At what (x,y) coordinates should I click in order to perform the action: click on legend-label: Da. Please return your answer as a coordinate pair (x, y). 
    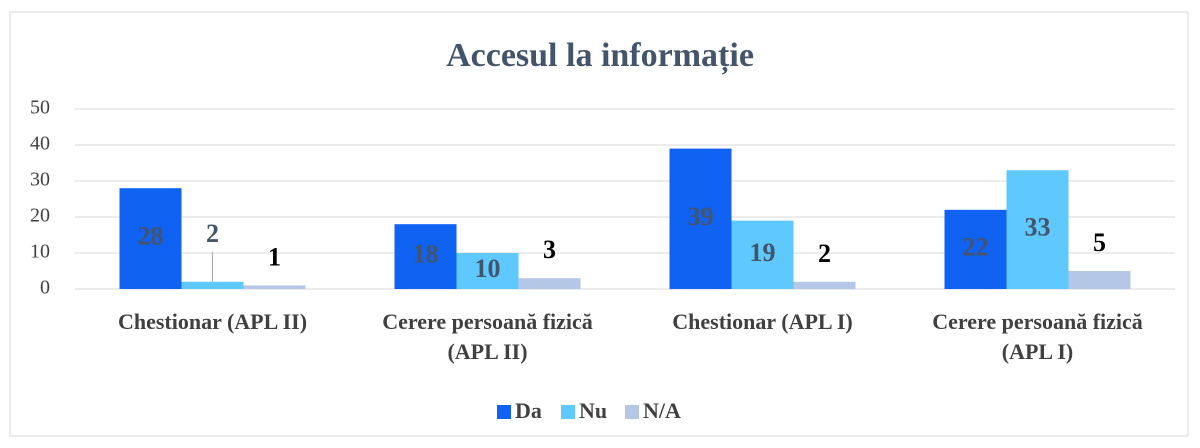
    Looking at the image, I should click on (528, 410).